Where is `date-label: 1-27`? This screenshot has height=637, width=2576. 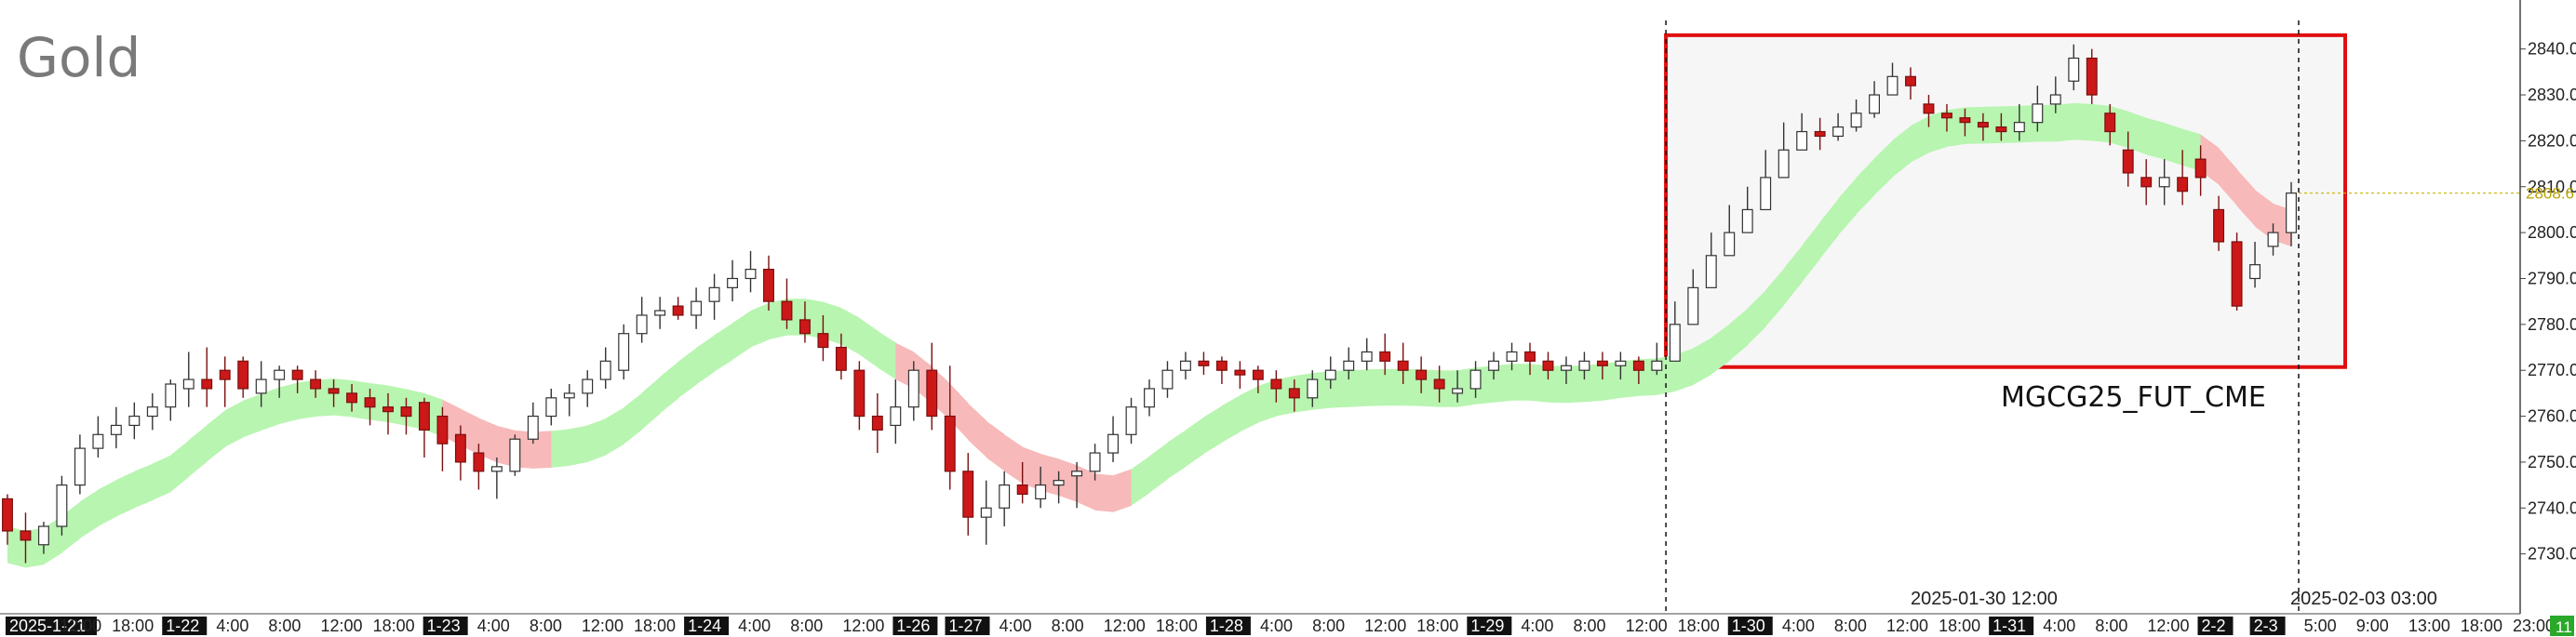 date-label: 1-27 is located at coordinates (966, 626).